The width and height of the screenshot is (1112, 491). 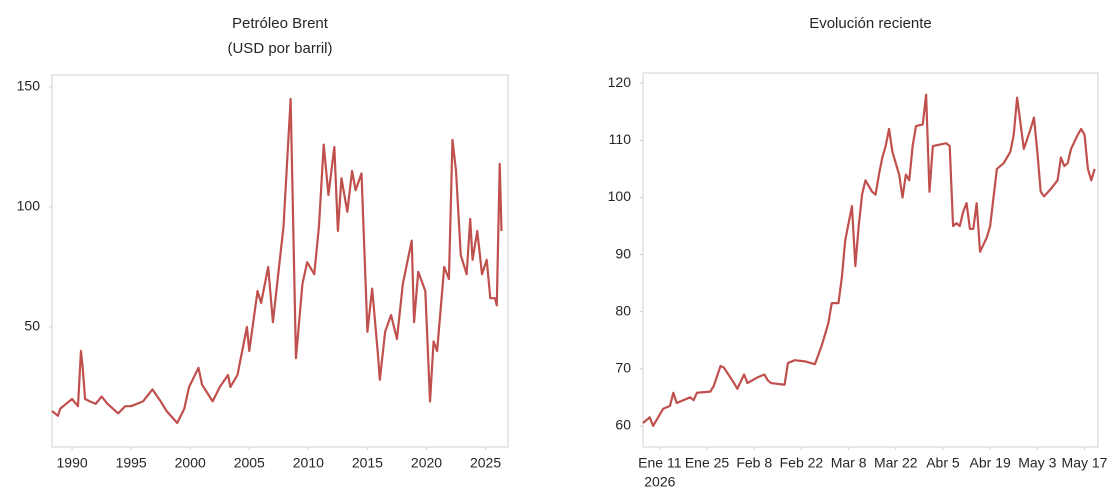 What do you see at coordinates (1085, 463) in the screenshot?
I see `x-tick-label: May 17` at bounding box center [1085, 463].